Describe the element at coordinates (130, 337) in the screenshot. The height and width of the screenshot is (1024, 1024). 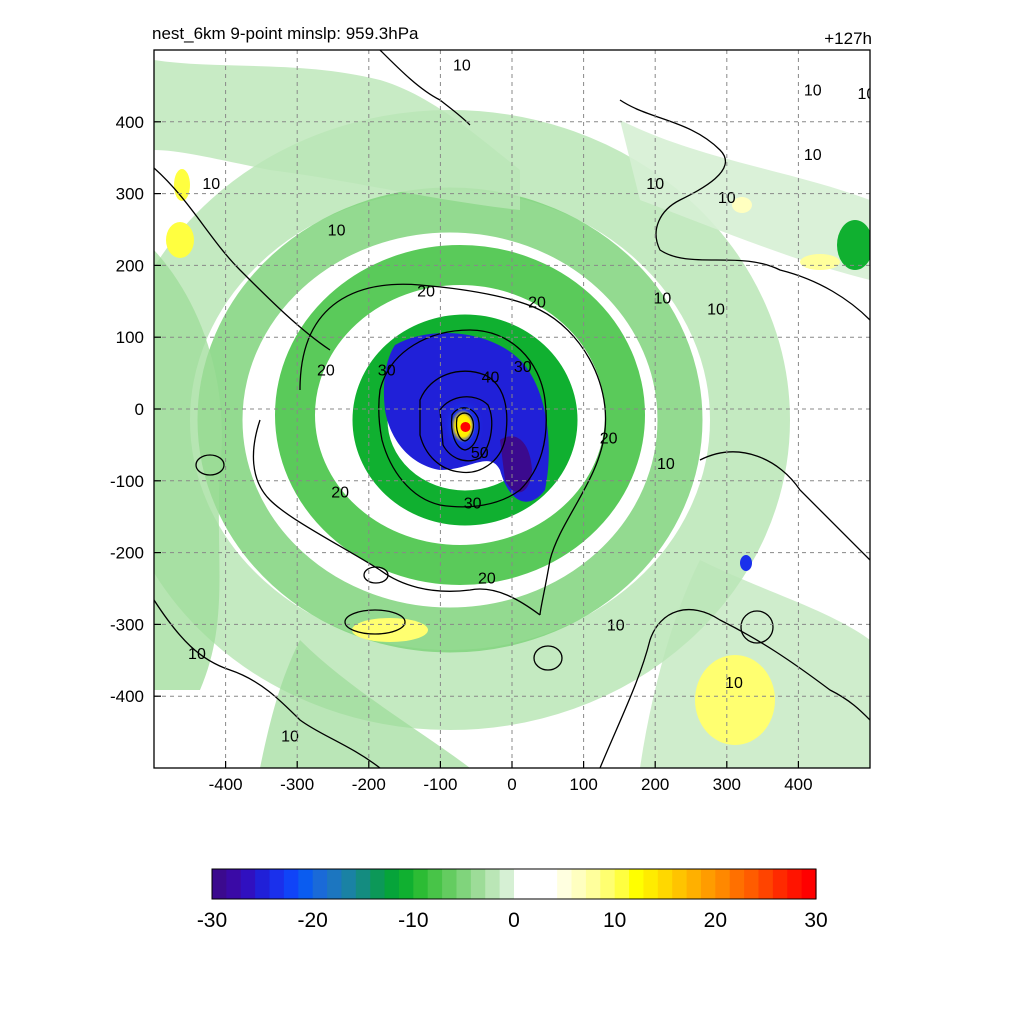
I see `y-tick-label: 100` at that location.